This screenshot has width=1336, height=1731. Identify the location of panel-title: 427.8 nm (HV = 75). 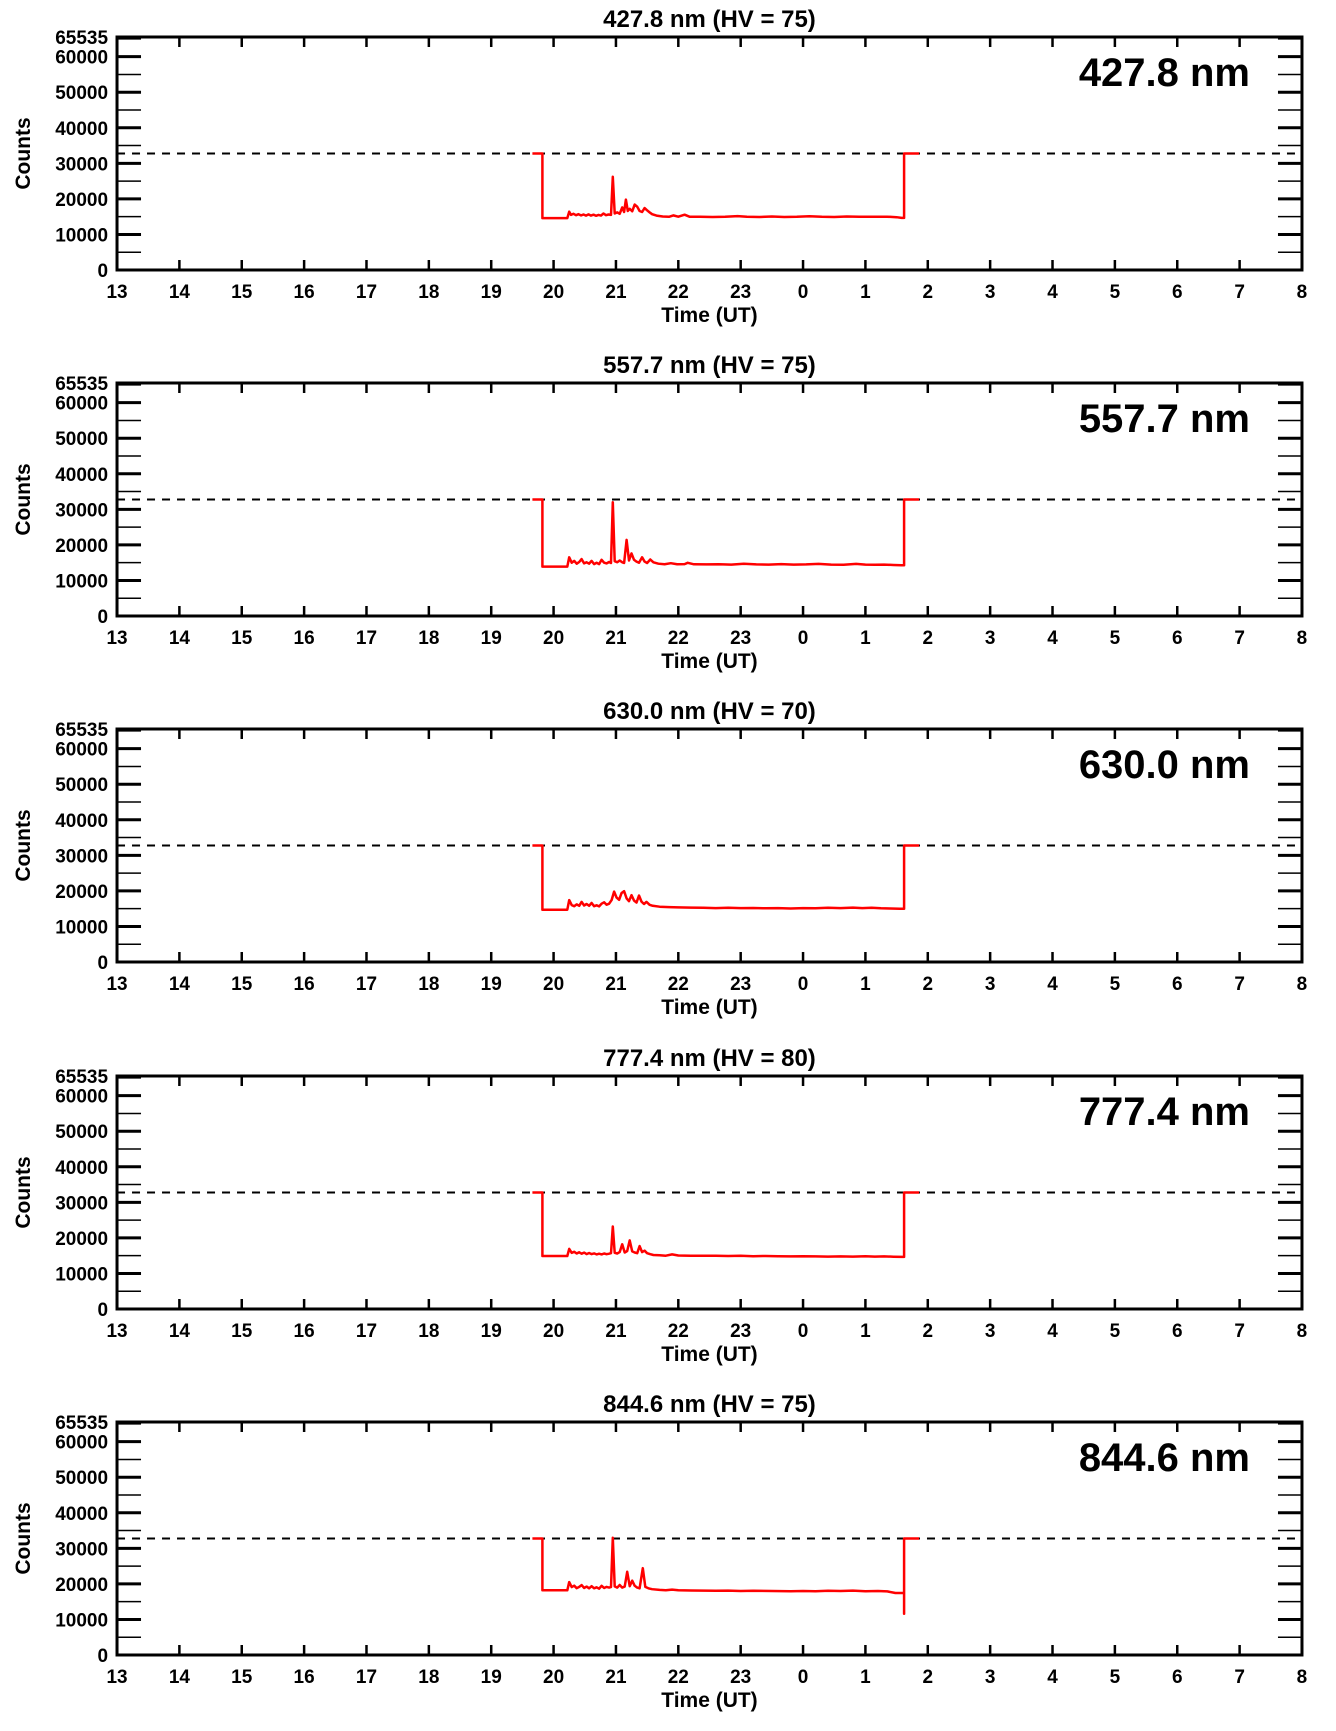
(709, 19).